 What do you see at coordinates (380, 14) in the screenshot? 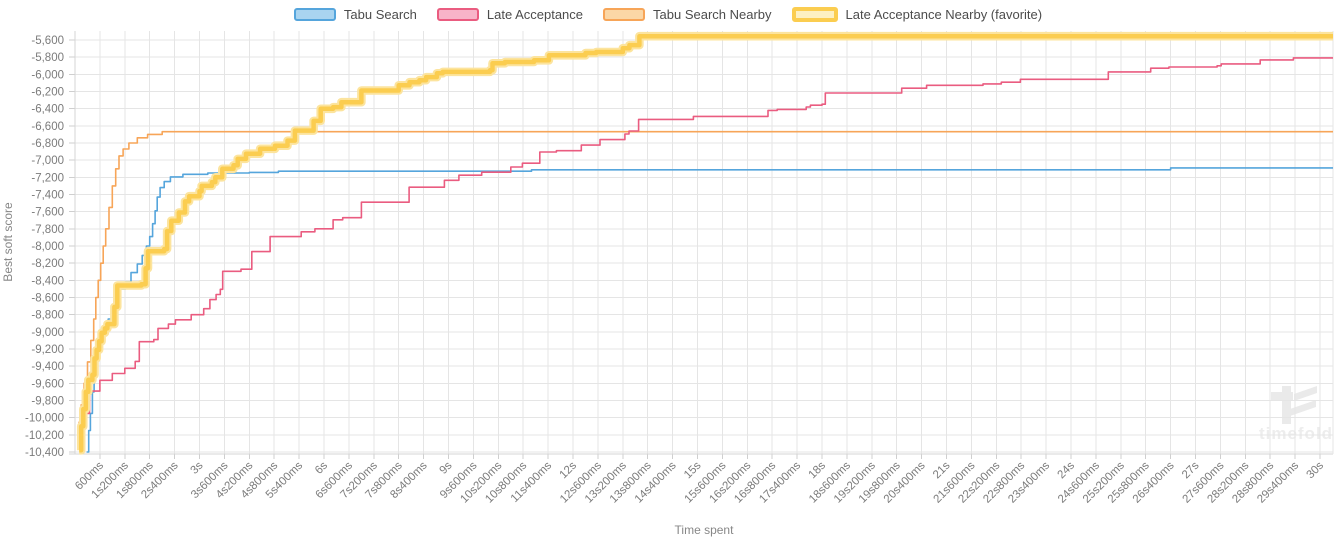
I see `legend-label: Tabu Search` at bounding box center [380, 14].